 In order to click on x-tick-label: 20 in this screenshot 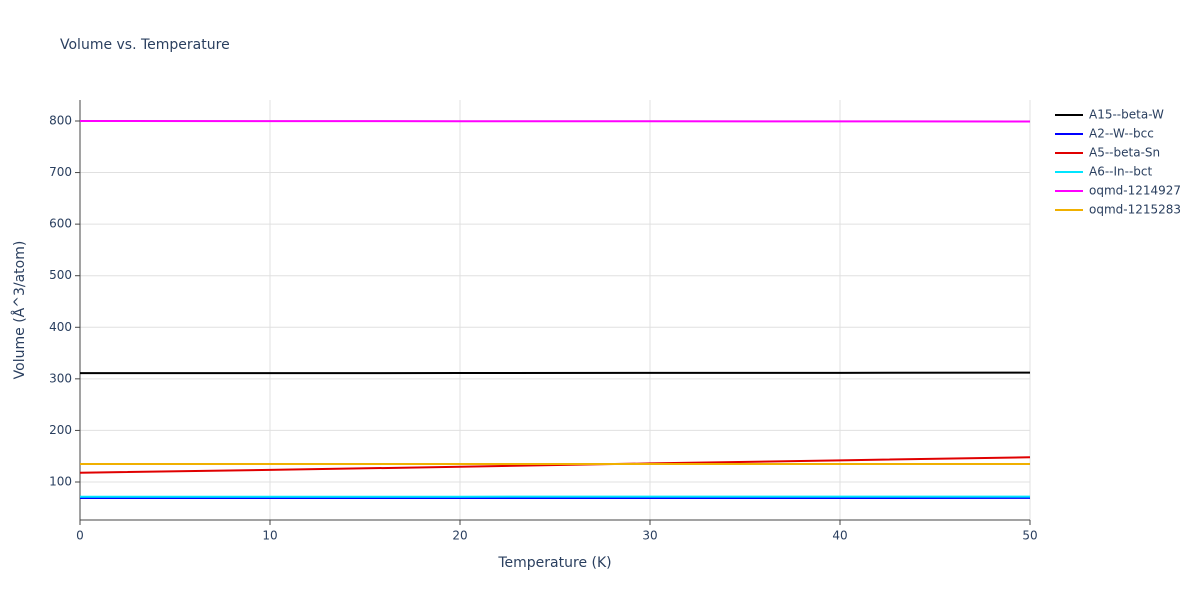, I will do `click(459, 536)`.